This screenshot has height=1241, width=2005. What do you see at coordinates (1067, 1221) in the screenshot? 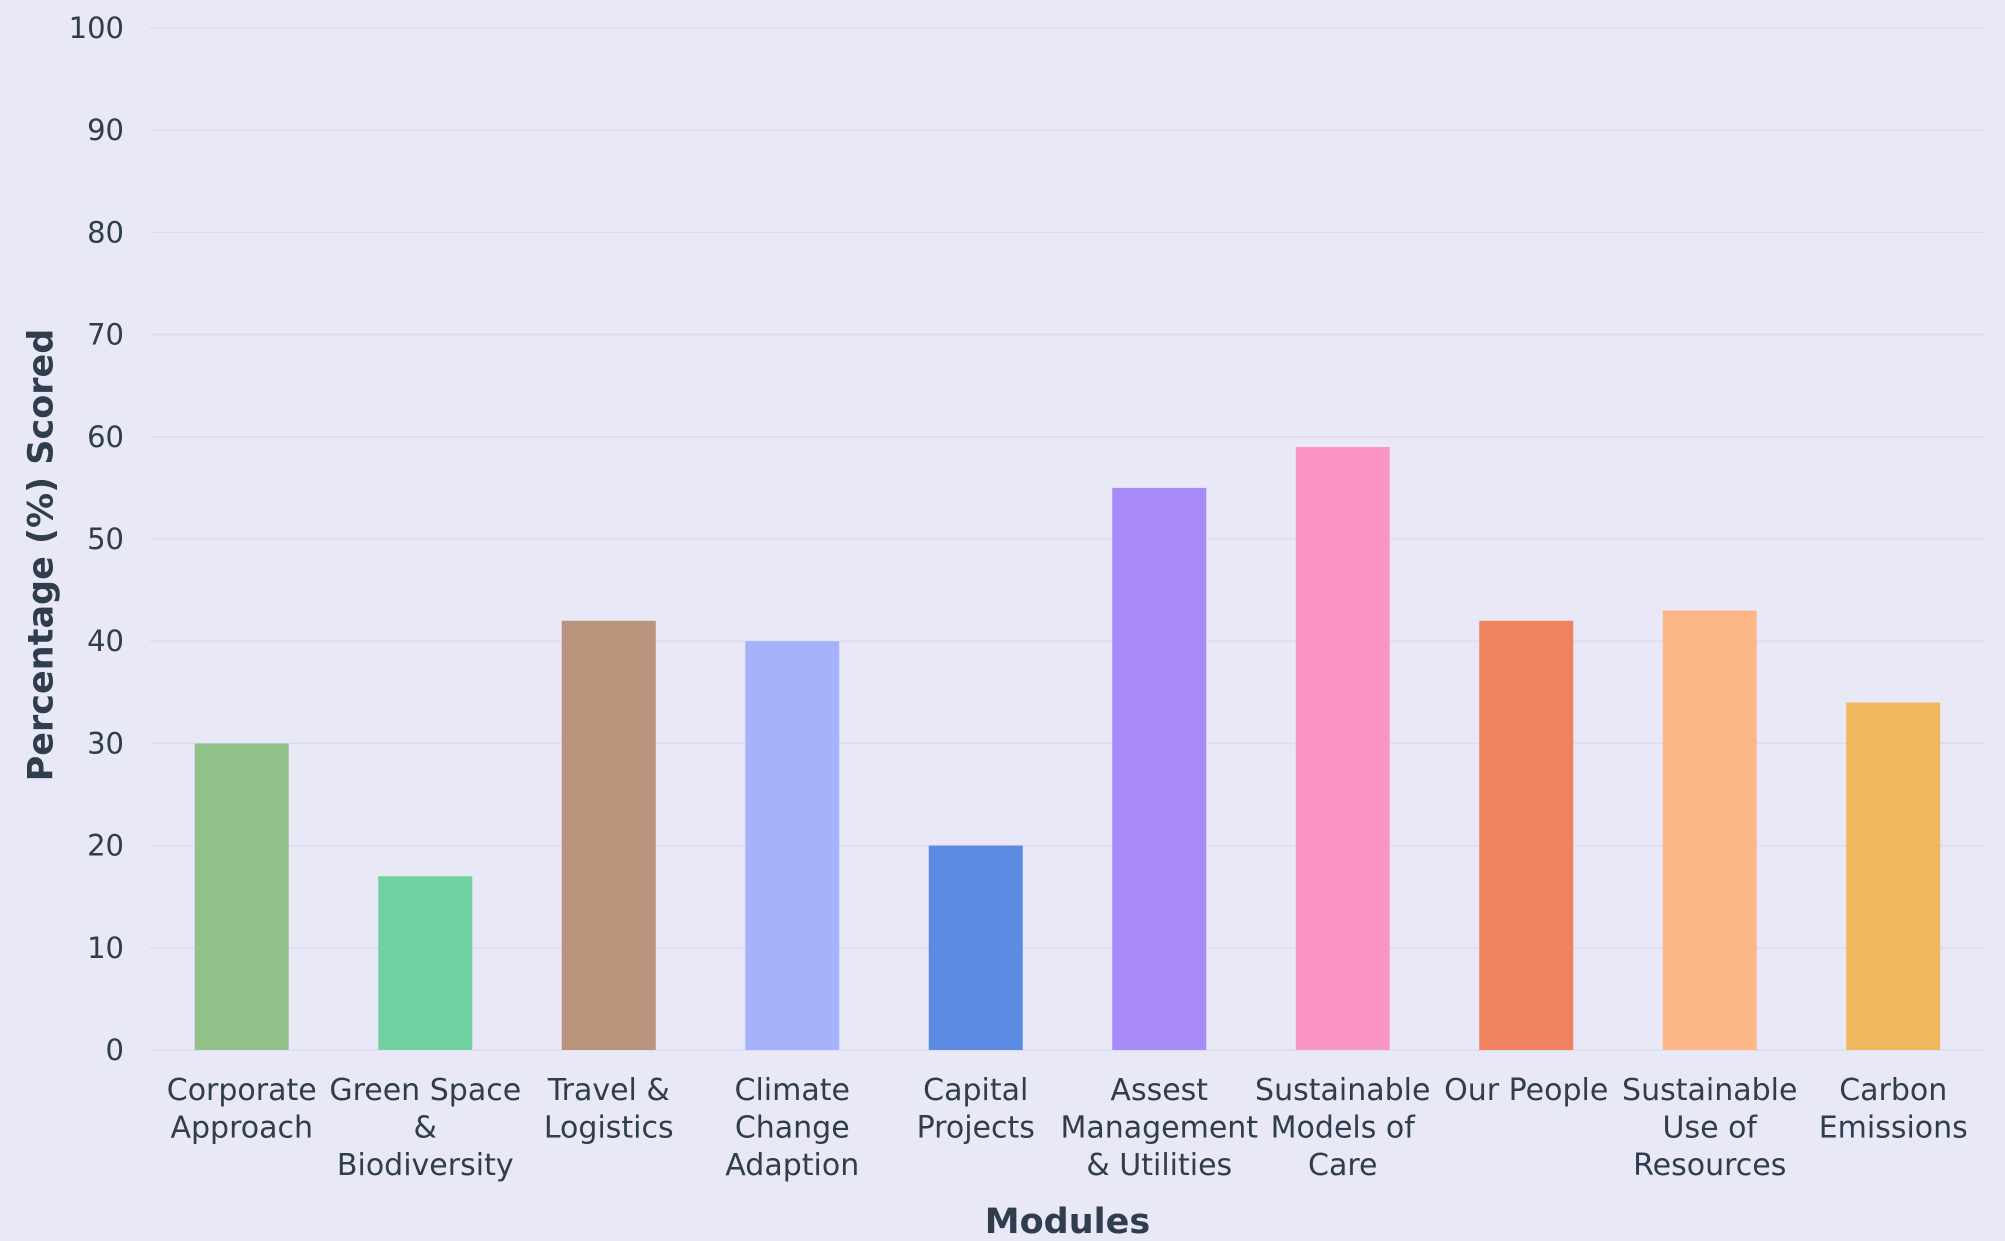
I see `x-axis-title: Modules` at bounding box center [1067, 1221].